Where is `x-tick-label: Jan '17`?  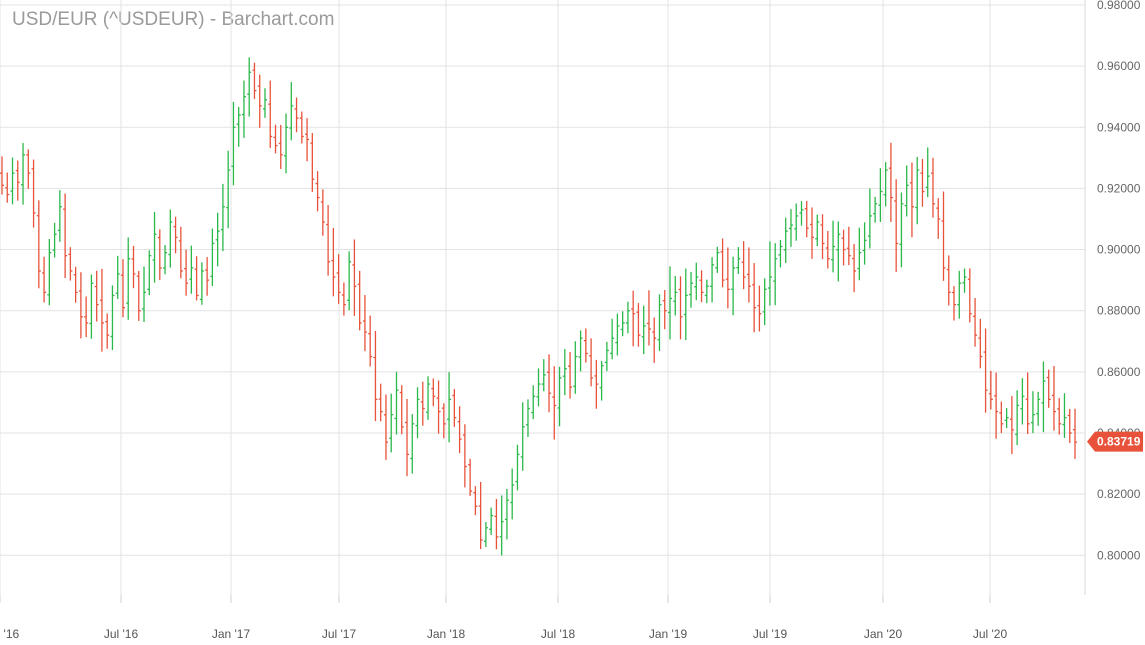
x-tick-label: Jan '17 is located at coordinates (231, 634).